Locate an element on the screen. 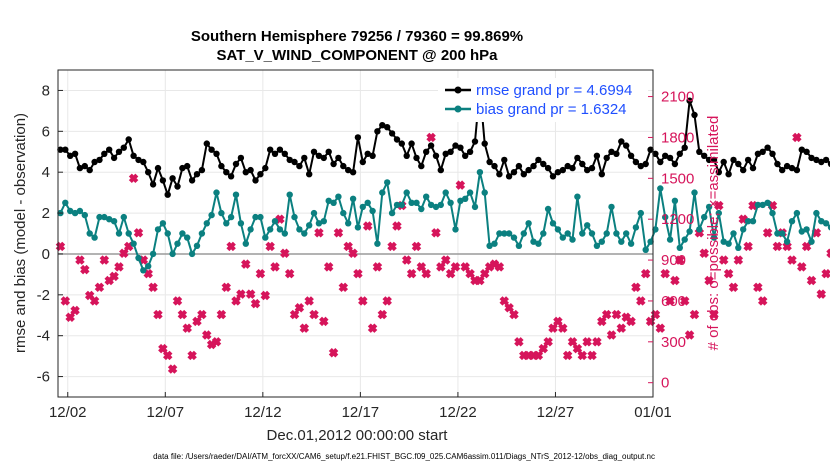 The height and width of the screenshot is (470, 830). x-tick-label: 12/17 is located at coordinates (361, 412).